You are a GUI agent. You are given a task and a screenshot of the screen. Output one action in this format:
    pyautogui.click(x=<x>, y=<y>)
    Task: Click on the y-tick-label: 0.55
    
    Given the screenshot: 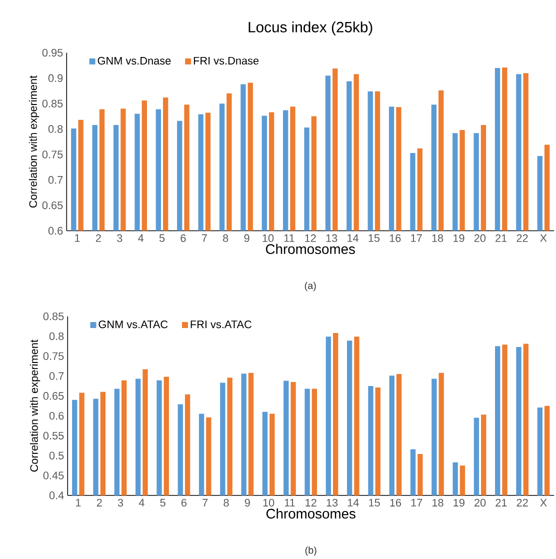 What is the action you would take?
    pyautogui.click(x=53, y=436)
    